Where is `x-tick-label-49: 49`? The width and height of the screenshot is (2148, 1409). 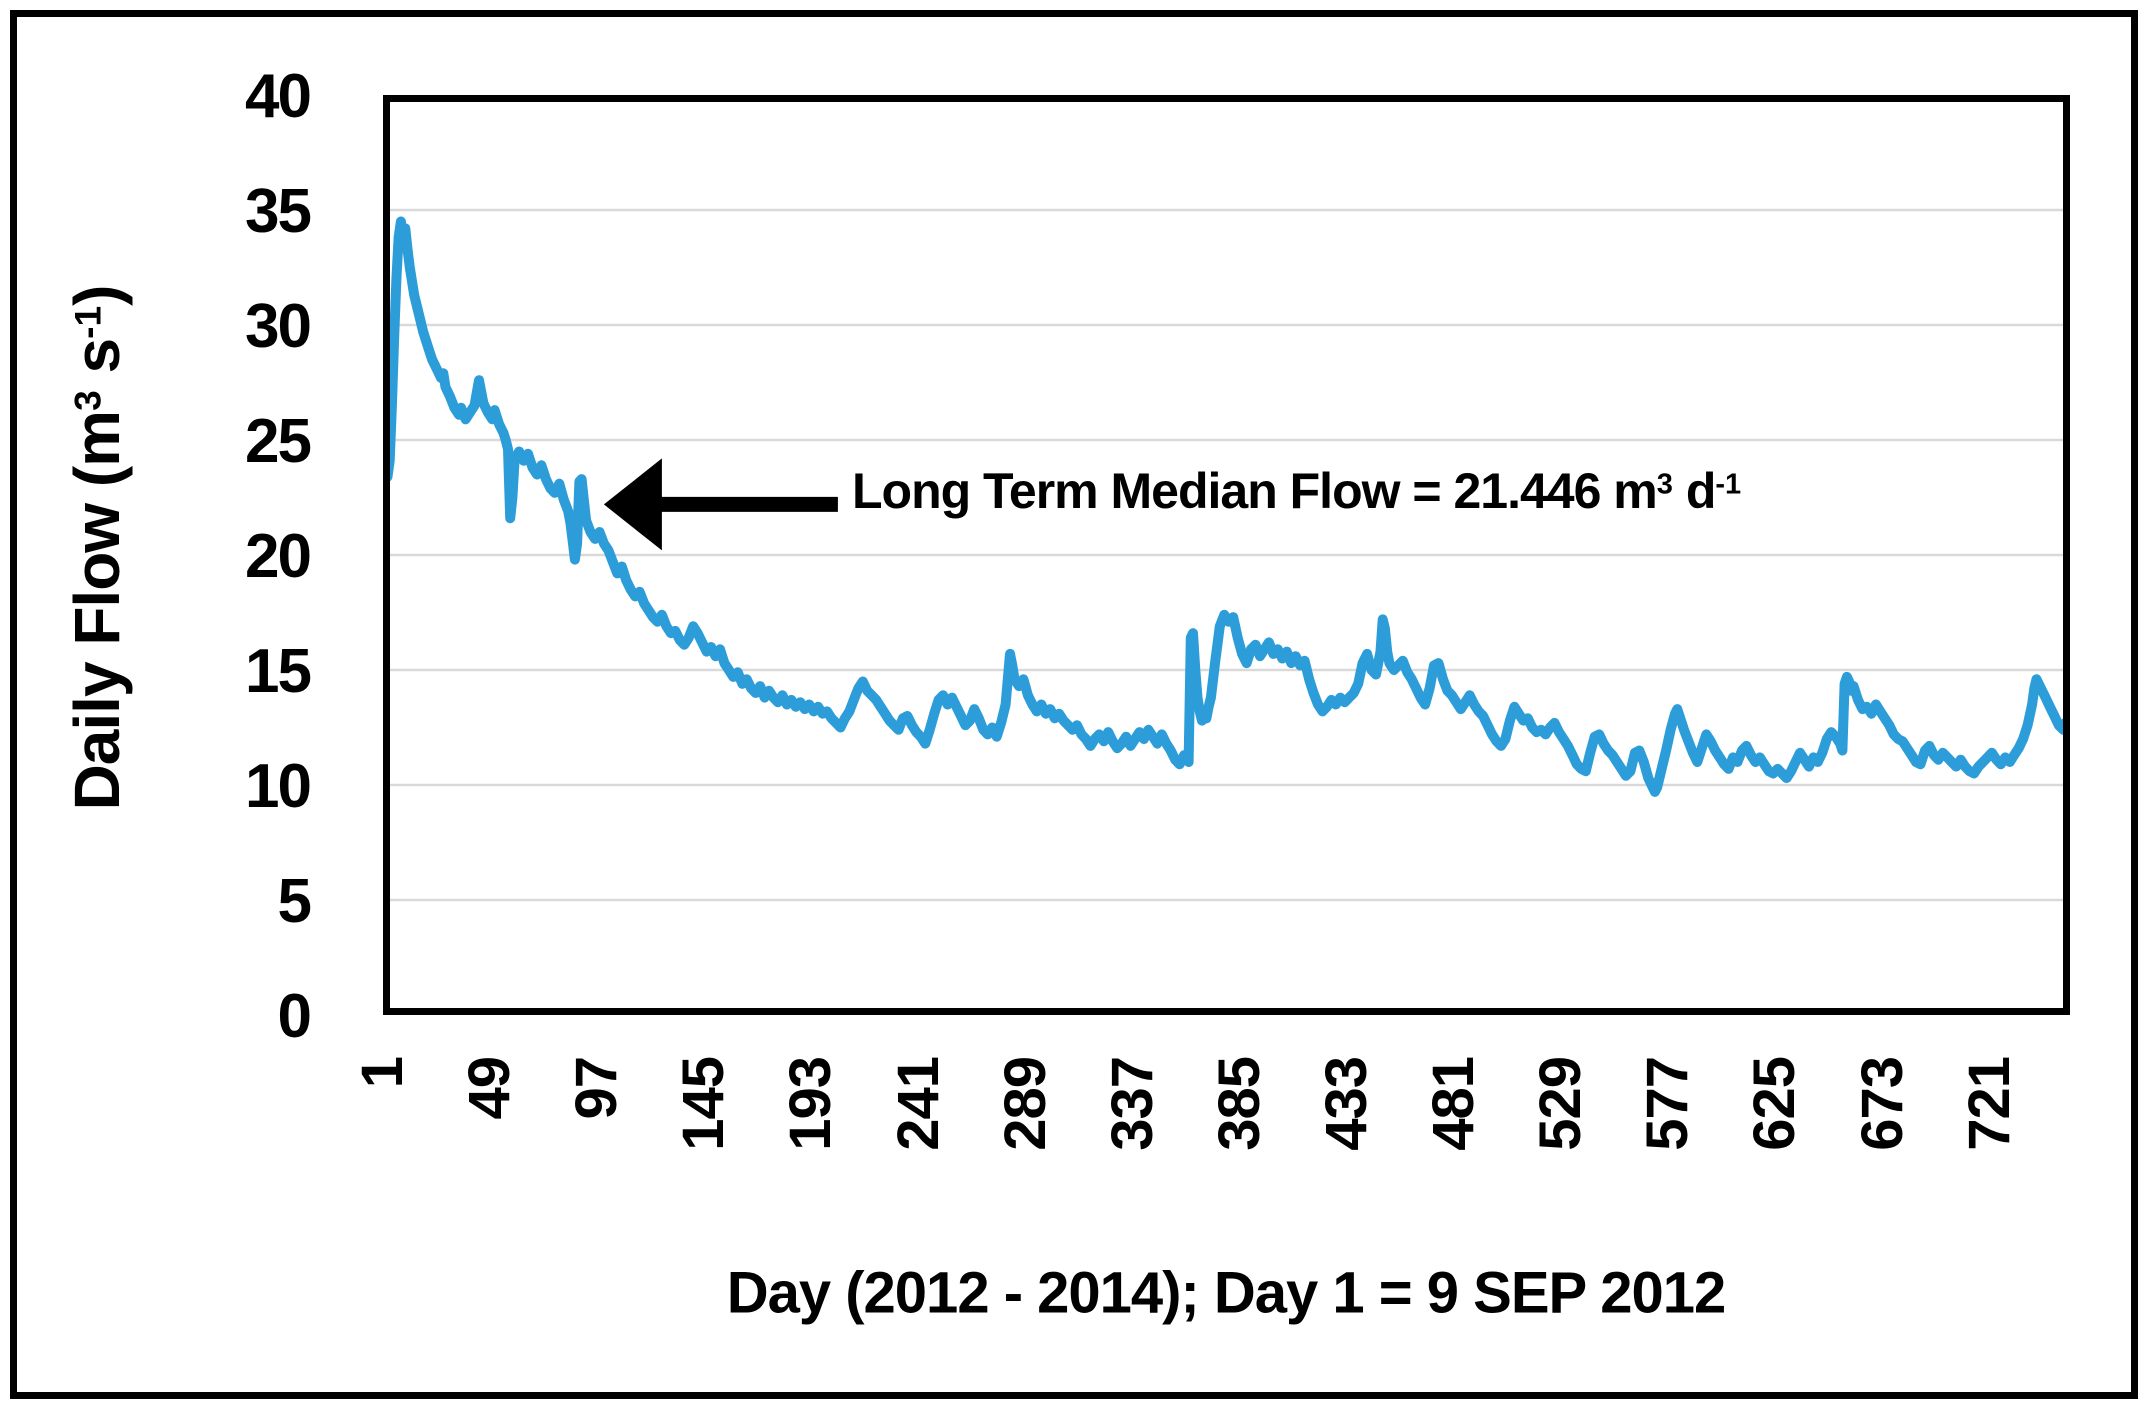
x-tick-label-49: 49 is located at coordinates (490, 1088).